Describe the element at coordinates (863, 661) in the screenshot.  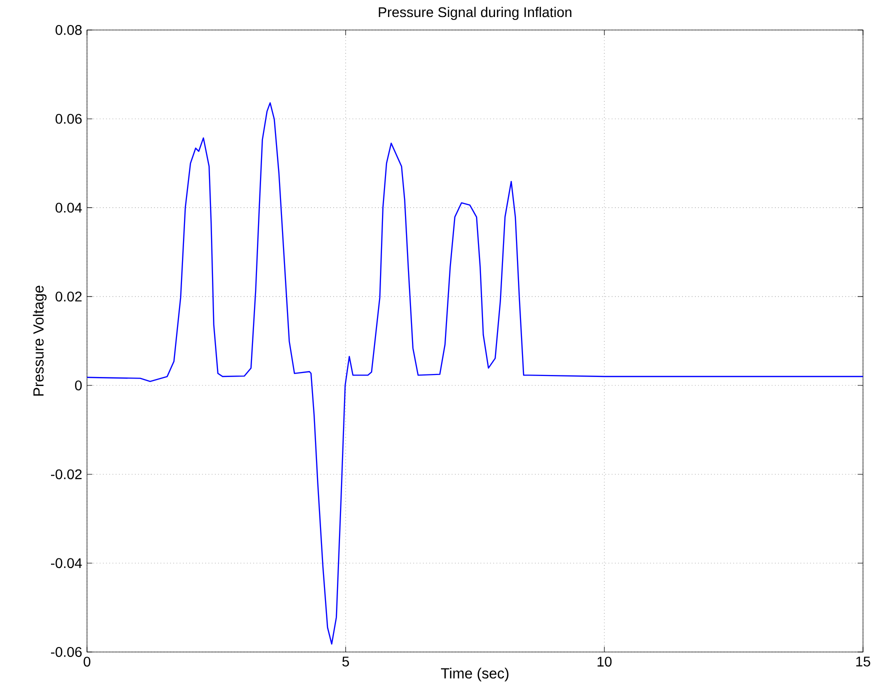
I see `x-tick-label: 15` at that location.